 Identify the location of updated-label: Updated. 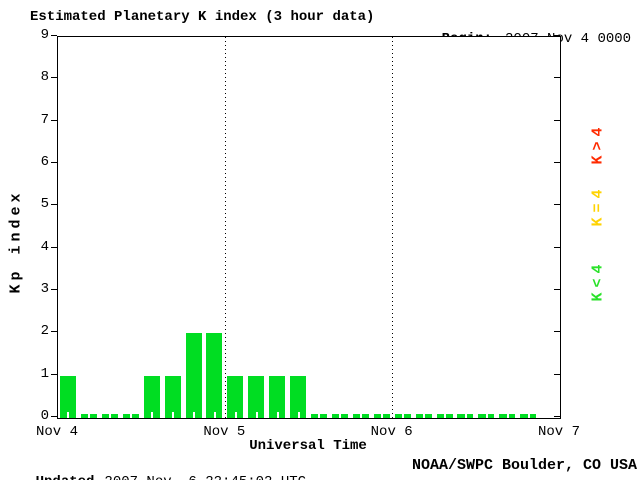
(65, 477).